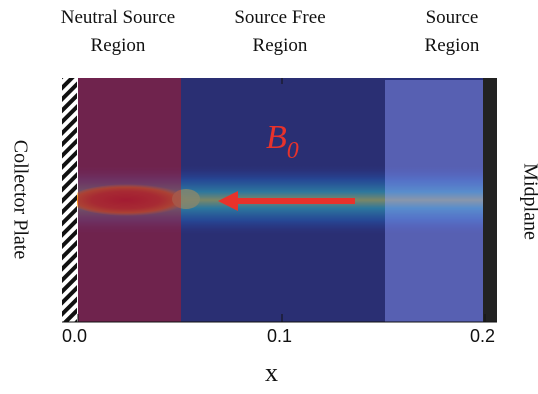  What do you see at coordinates (280, 32) in the screenshot?
I see `region-label-source-free: Source Free Region` at bounding box center [280, 32].